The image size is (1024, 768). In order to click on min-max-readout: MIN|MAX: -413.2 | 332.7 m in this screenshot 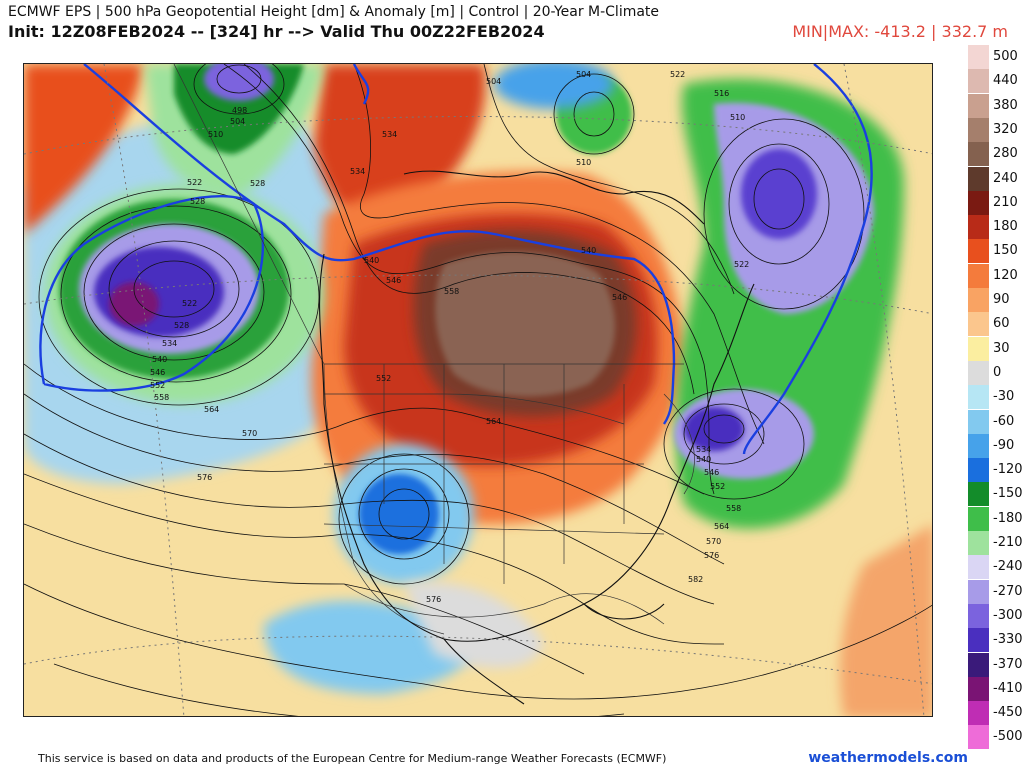, I will do `click(900, 31)`.